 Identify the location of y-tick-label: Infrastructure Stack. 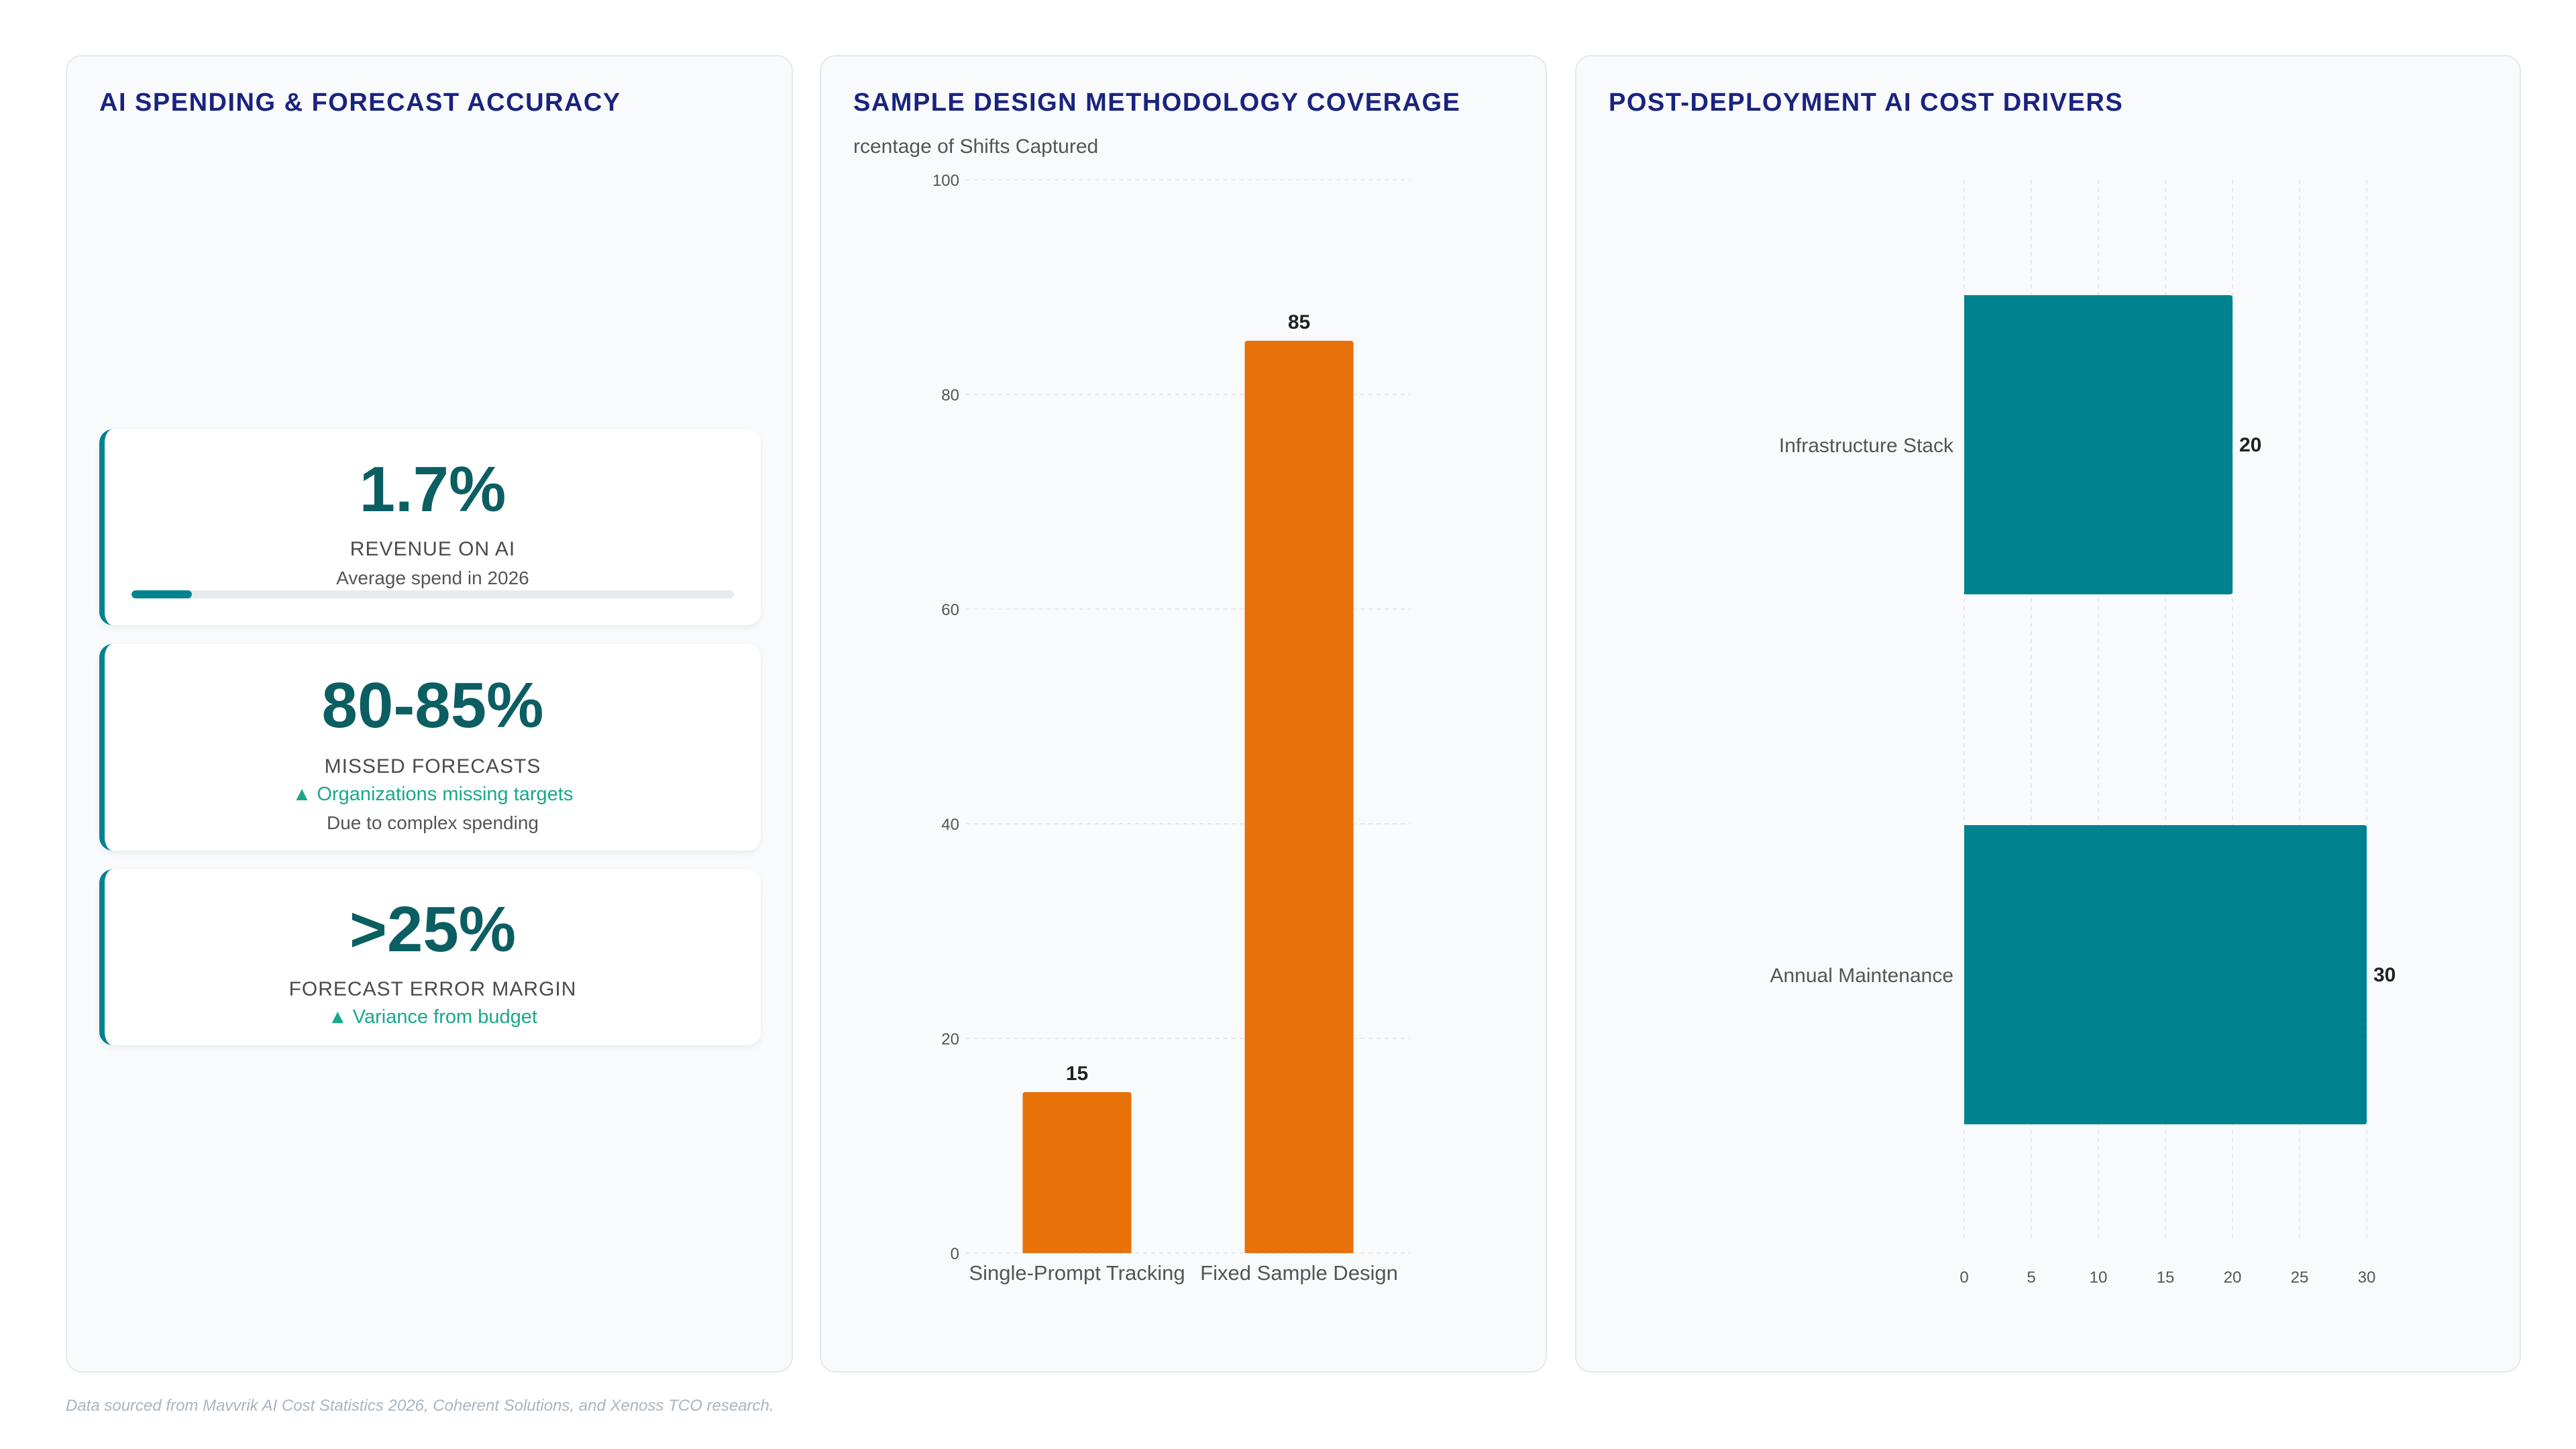
(1866, 446).